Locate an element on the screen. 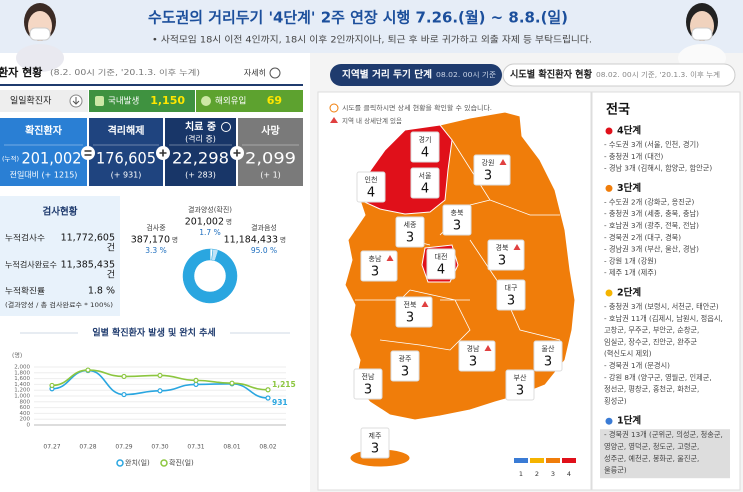  section-line: 울릉군) is located at coordinates (615, 470).